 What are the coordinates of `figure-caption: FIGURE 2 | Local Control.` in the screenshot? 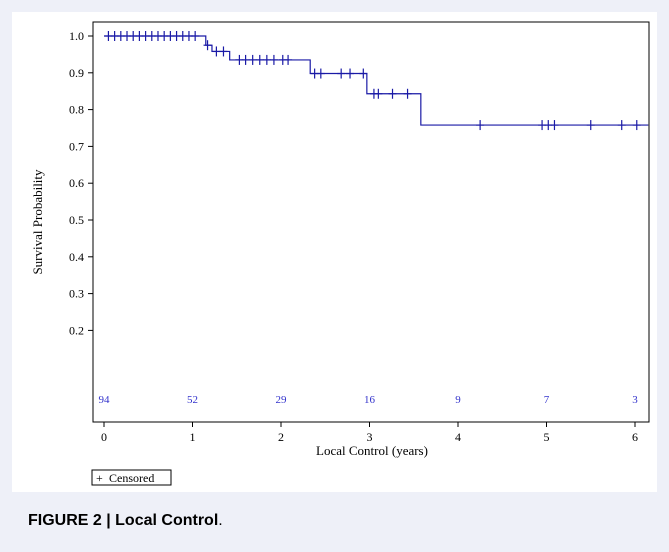 It's located at (125, 521).